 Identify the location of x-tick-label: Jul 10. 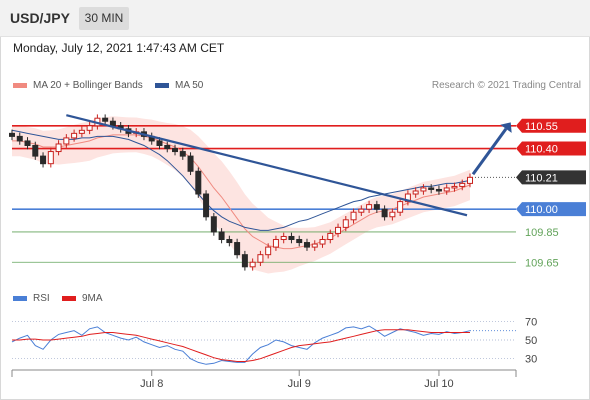
(438, 384).